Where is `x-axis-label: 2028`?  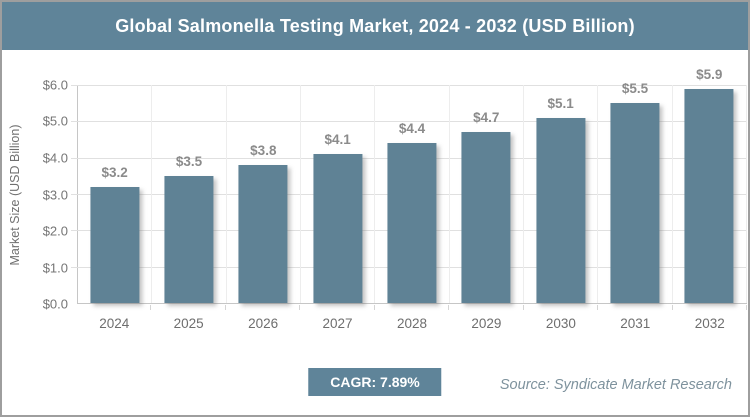 x-axis-label: 2028 is located at coordinates (411, 323).